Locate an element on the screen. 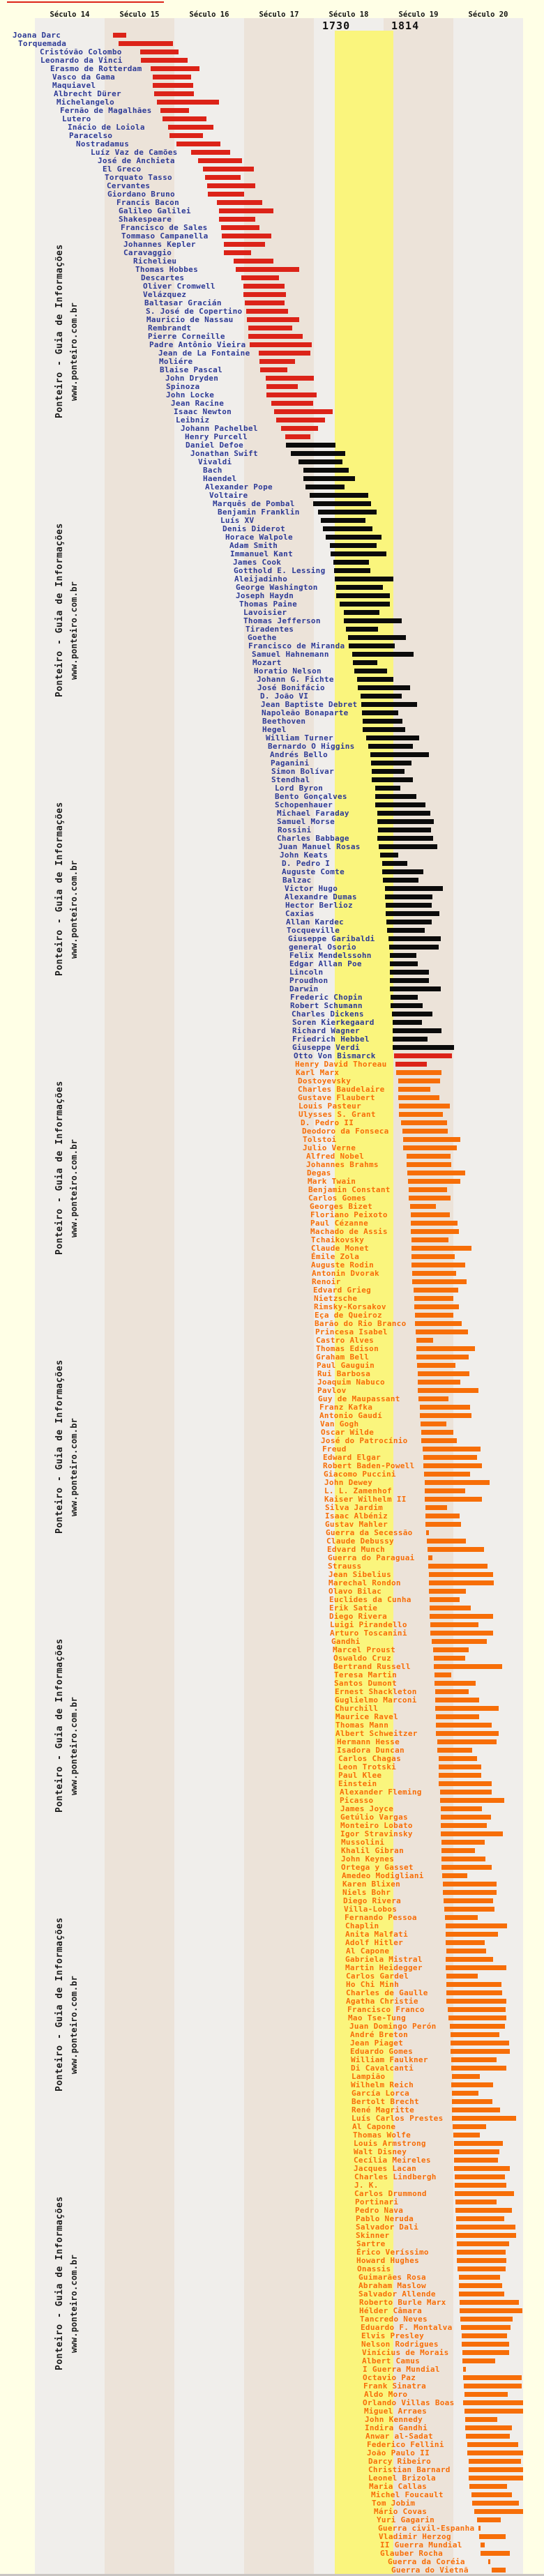 This screenshot has height=2576, width=544. person-name-label: James Cook is located at coordinates (257, 562).